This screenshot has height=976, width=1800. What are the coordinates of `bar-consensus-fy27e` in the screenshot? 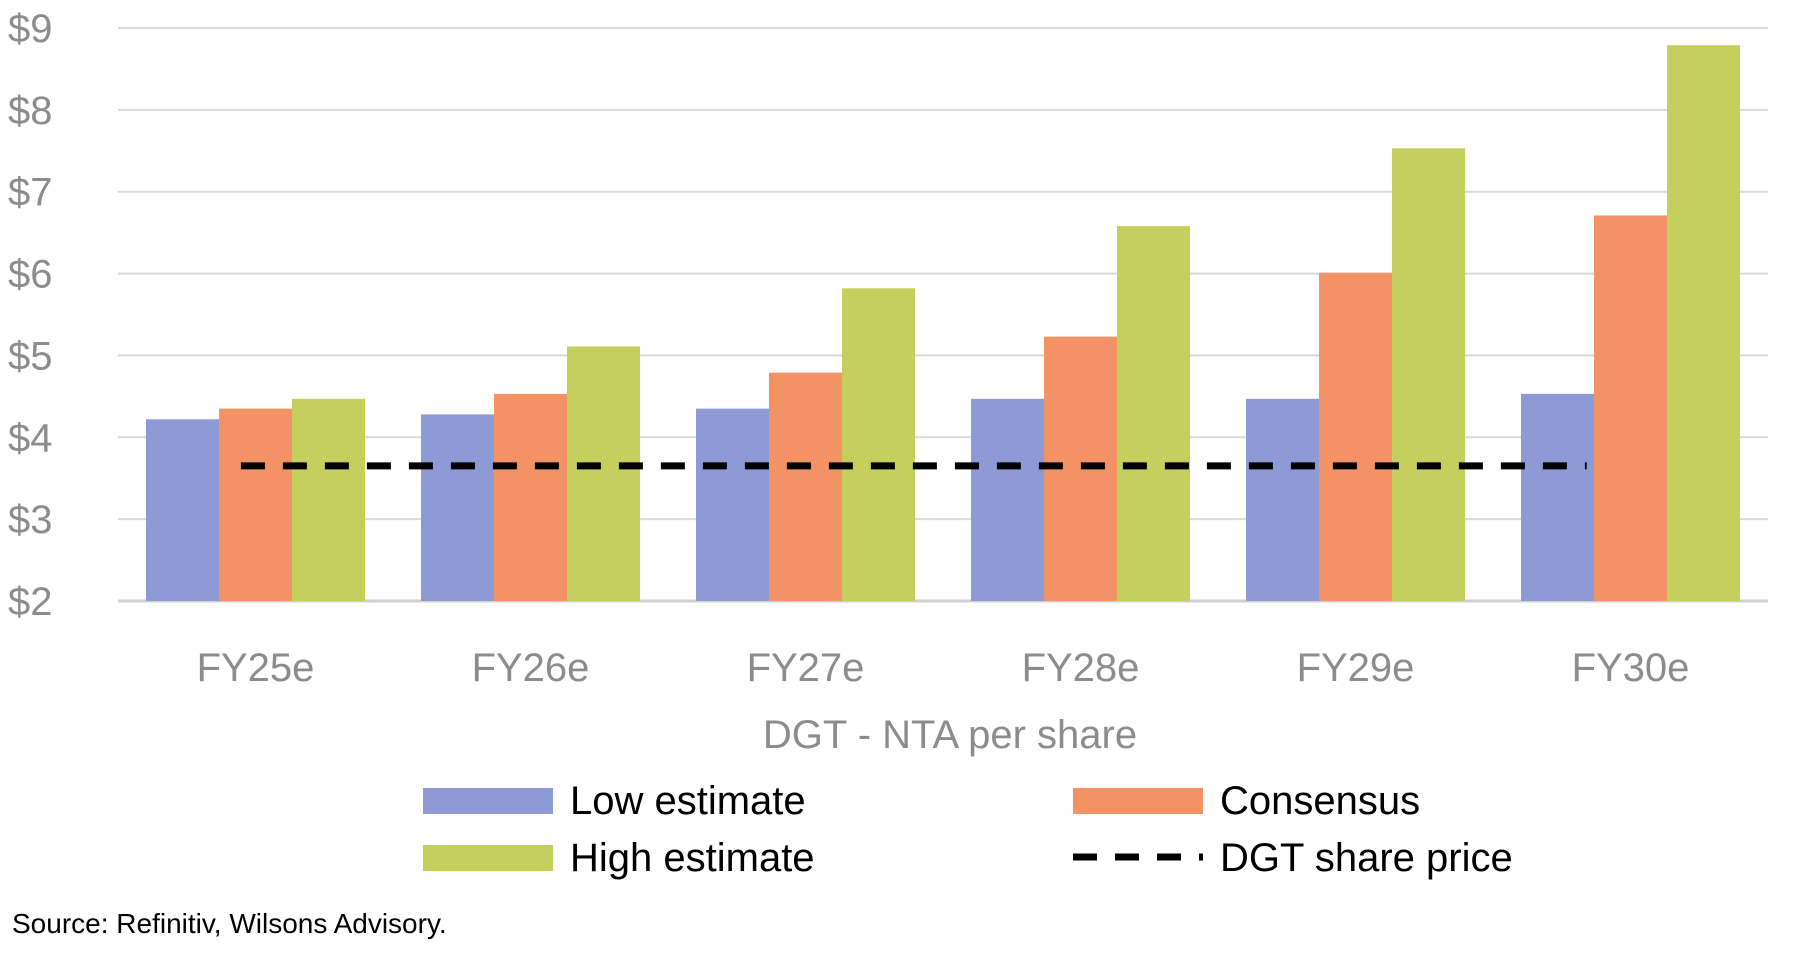 It's located at (805, 486).